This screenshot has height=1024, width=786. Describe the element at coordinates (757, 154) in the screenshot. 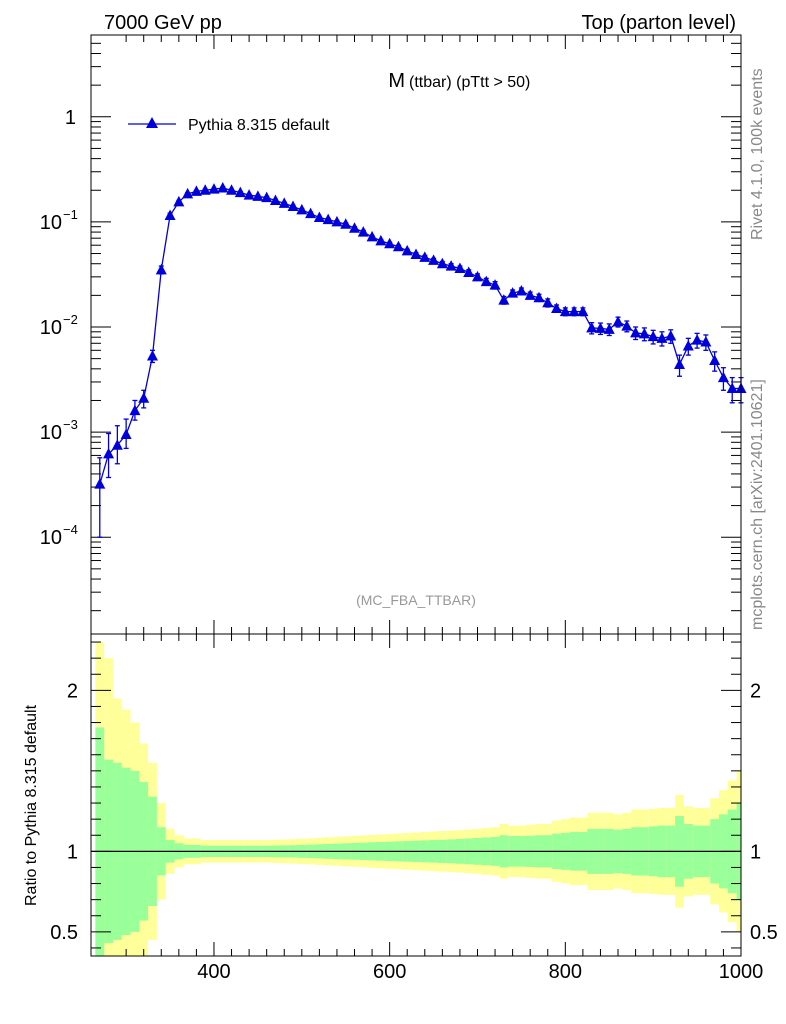

I see `rivet-label: Rivet 4.1.0, 100k events` at that location.